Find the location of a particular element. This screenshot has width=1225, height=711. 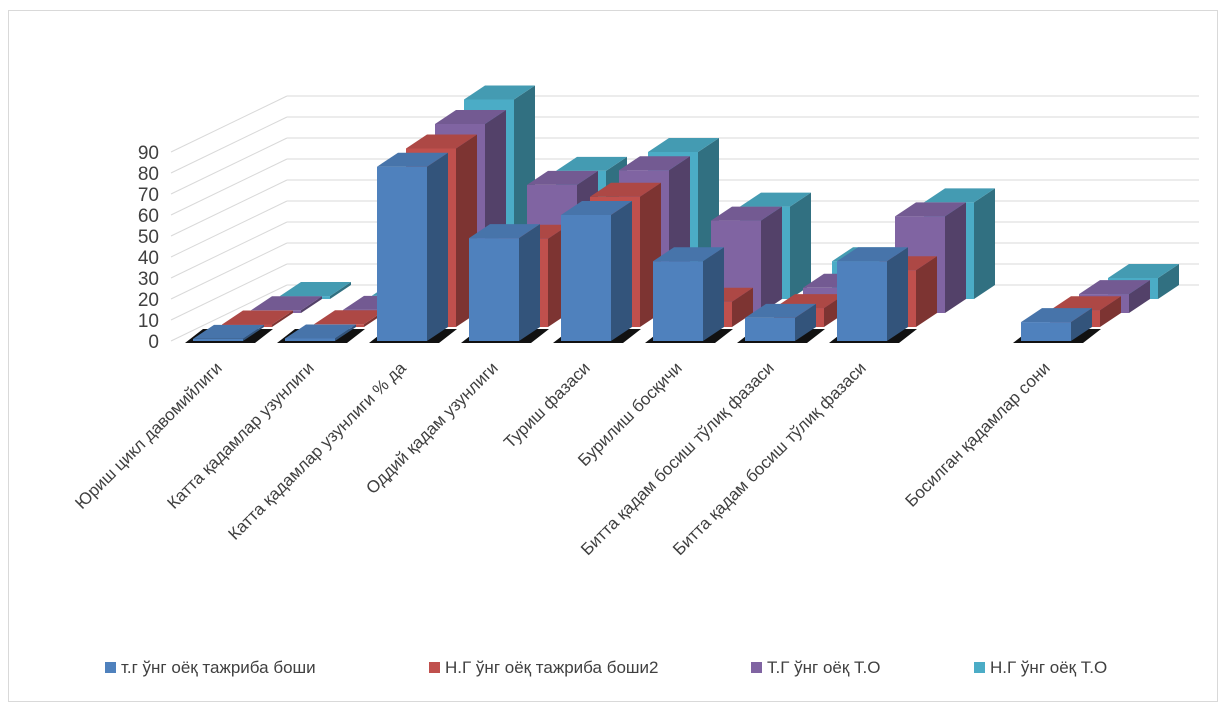

legend-item: Н.Г ўнг оёқ тажриба боши2 is located at coordinates (544, 667).